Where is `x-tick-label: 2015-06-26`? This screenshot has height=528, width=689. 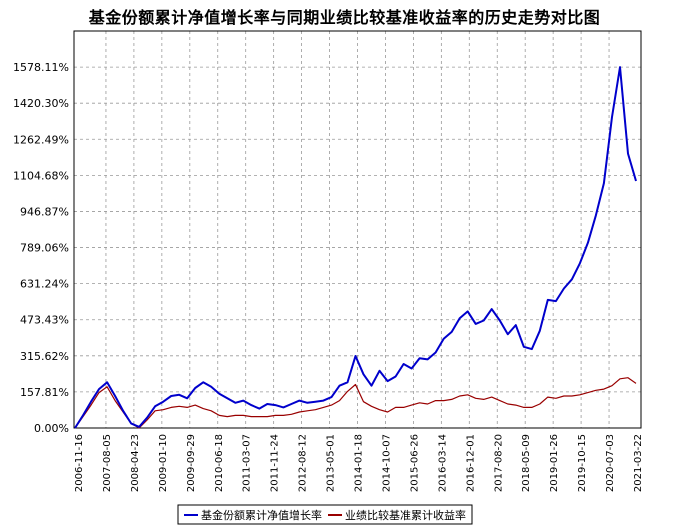 x-tick-label: 2015-06-26 is located at coordinates (414, 463).